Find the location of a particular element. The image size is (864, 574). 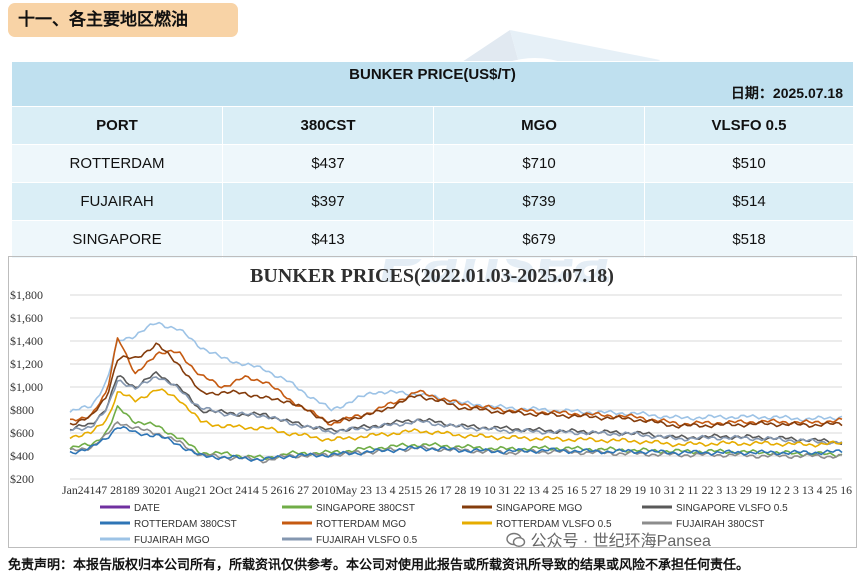

legend-label: SINGAPORE MGO is located at coordinates (539, 508).